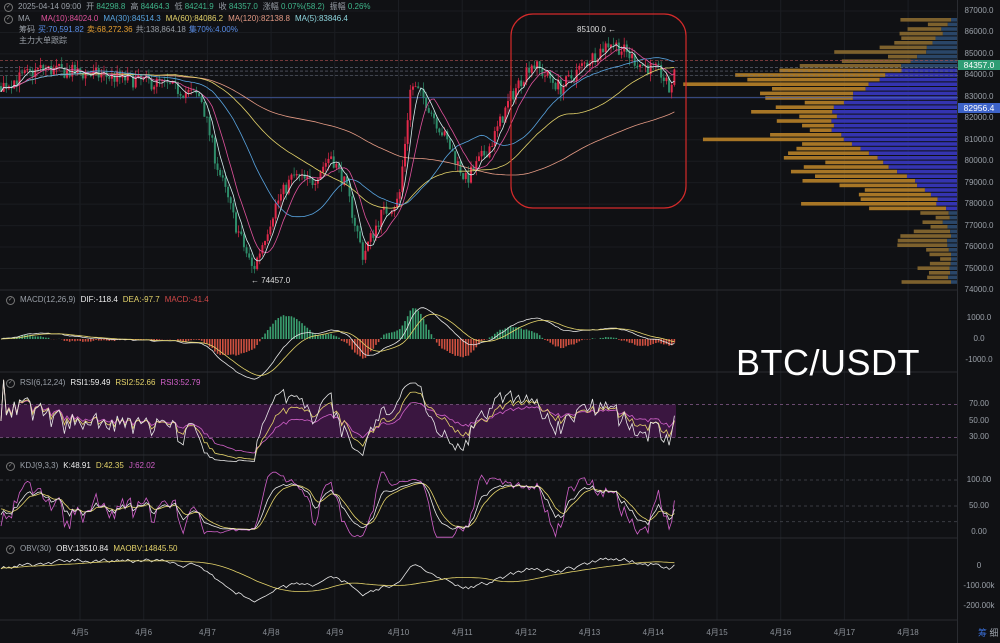 This screenshot has height=643, width=1000. What do you see at coordinates (979, 420) in the screenshot?
I see `rsi-tick: 50.00` at bounding box center [979, 420].